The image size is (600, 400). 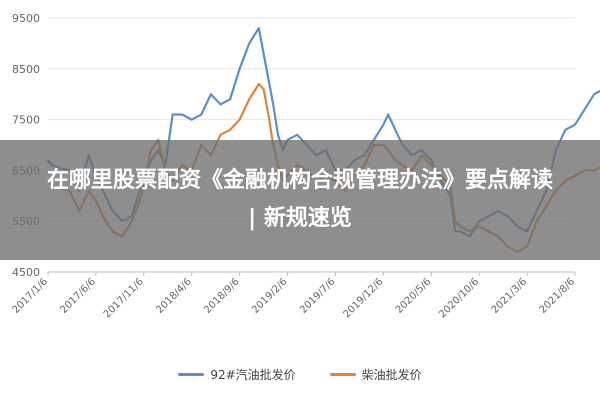 What do you see at coordinates (459, 298) in the screenshot?
I see `x-tick-label: 2020/10/6` at bounding box center [459, 298].